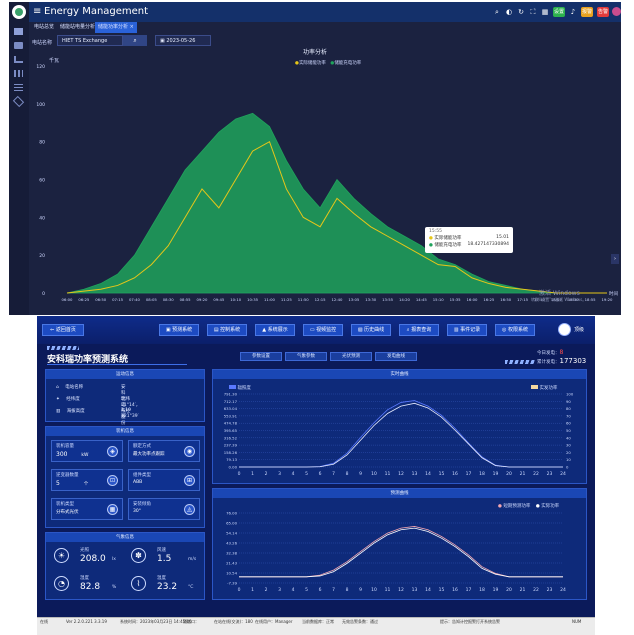  Describe the element at coordinates (275, 330) in the screenshot. I see `btn-system: ▲ 系统展示` at that location.